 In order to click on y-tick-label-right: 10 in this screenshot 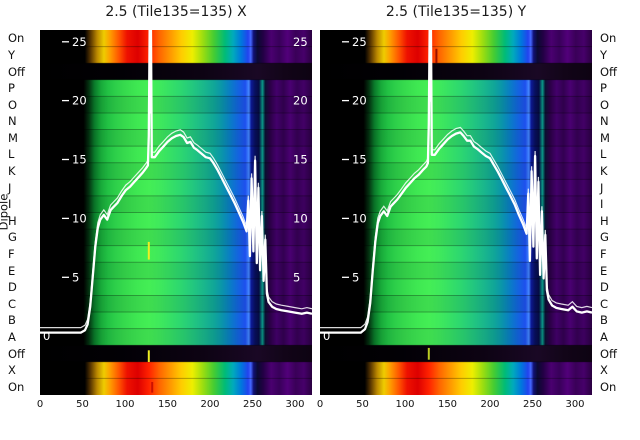, I will do `click(300, 218)`.